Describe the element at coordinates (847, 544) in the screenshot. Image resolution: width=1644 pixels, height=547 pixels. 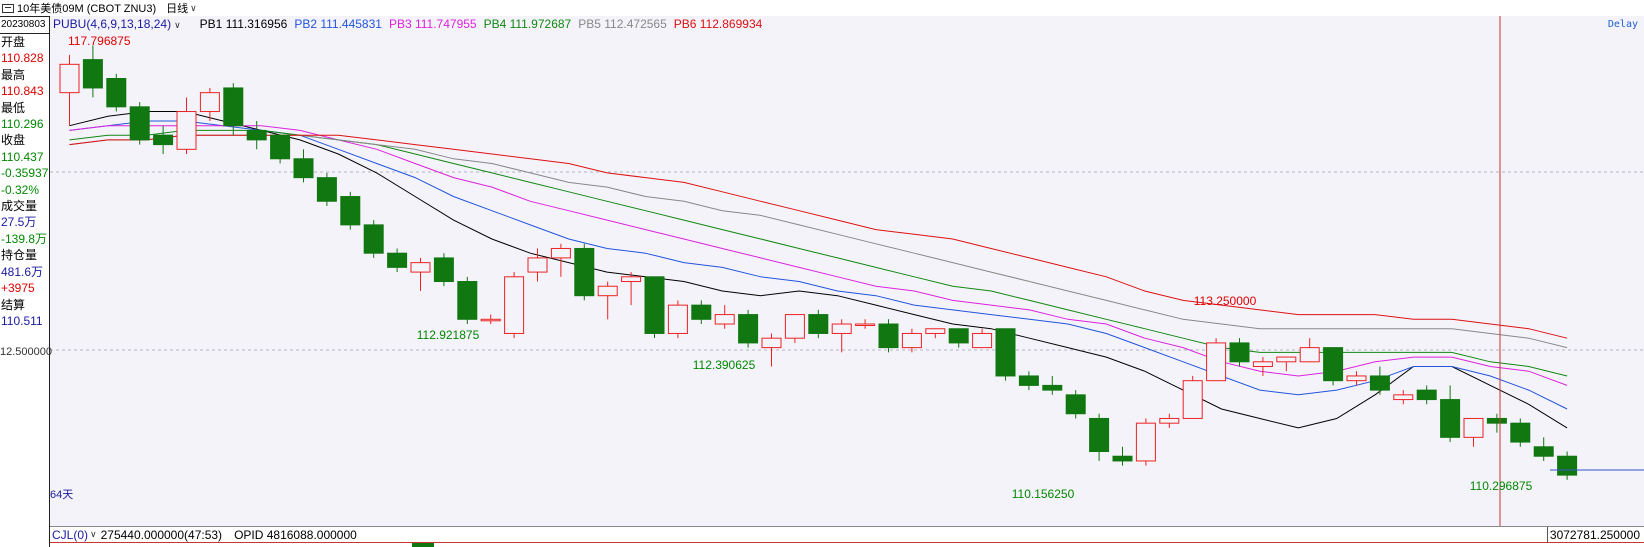
I see `volume-panel-strip` at that location.